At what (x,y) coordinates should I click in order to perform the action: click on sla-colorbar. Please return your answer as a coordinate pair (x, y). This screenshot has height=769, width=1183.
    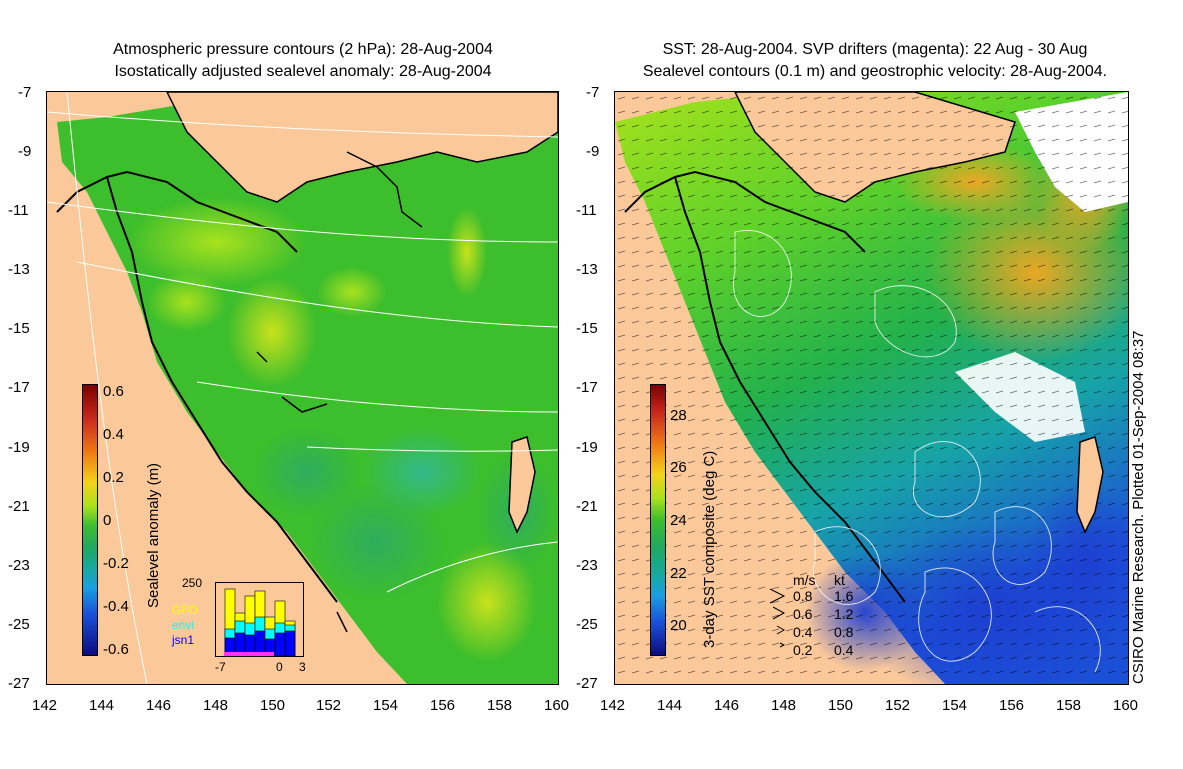
    Looking at the image, I should click on (90, 520).